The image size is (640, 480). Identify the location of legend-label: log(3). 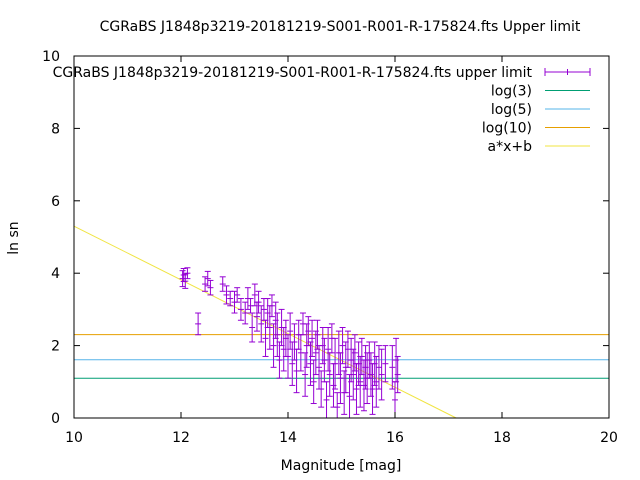
(511, 92).